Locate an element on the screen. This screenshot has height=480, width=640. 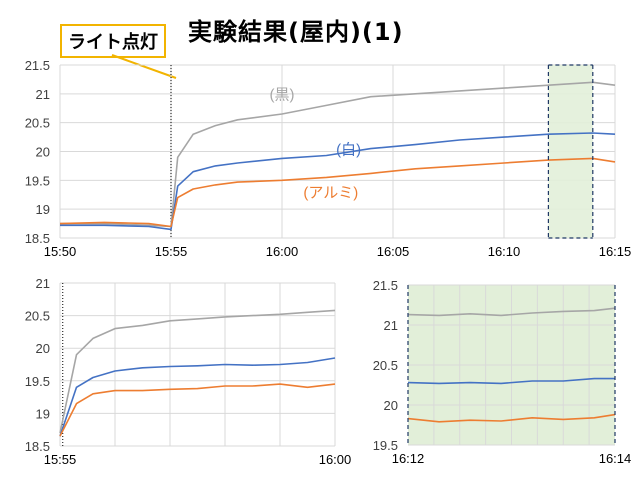
x-tick-label: 16:12 is located at coordinates (408, 458).